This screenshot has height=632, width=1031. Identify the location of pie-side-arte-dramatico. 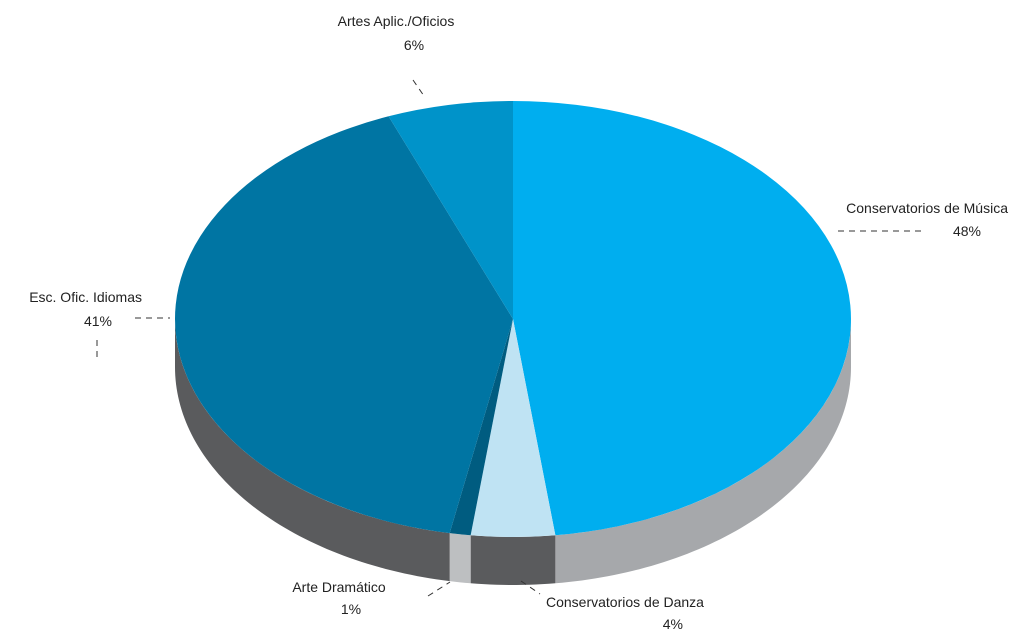
(460, 558).